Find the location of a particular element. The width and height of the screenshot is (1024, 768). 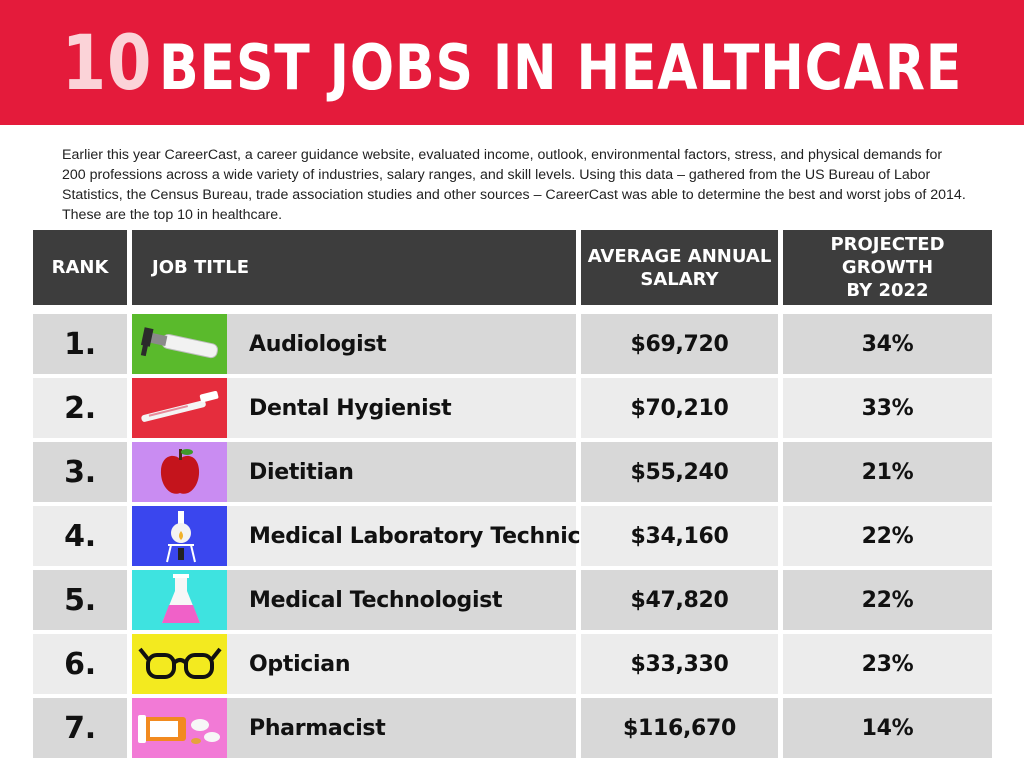

title-text: BEST JOBS IN HEALTHCARE is located at coordinates (561, 67).